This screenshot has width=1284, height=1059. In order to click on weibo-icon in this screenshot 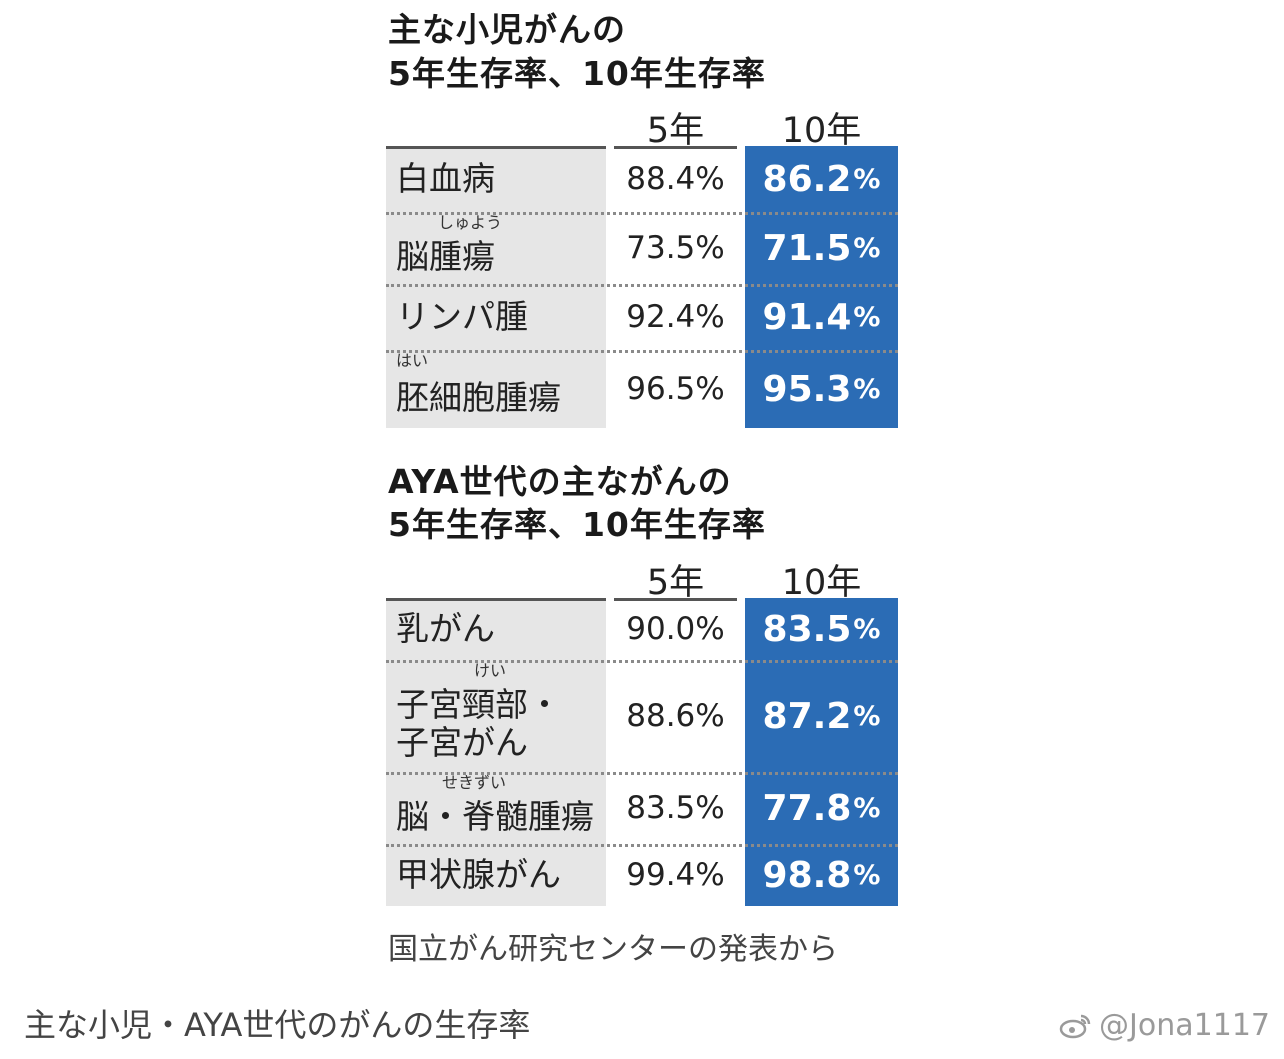, I will do `click(1075, 1026)`.